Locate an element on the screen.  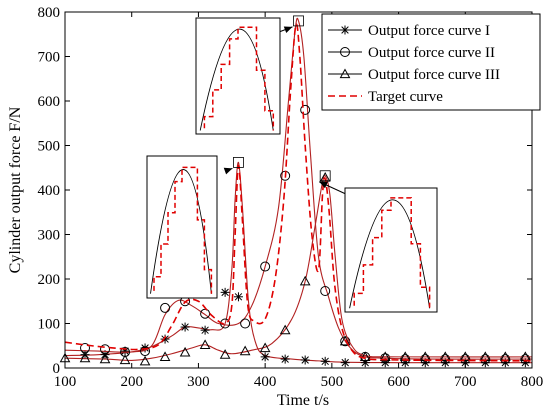
x-axis-label: Time t/s is located at coordinates (303, 400).